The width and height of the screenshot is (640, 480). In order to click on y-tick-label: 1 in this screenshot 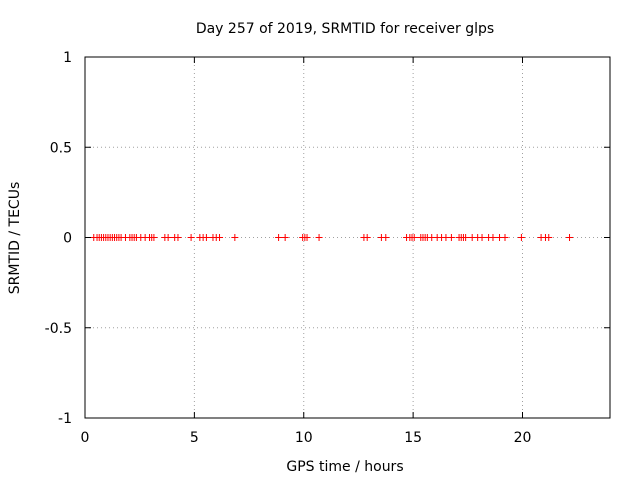, I will do `click(67, 58)`.